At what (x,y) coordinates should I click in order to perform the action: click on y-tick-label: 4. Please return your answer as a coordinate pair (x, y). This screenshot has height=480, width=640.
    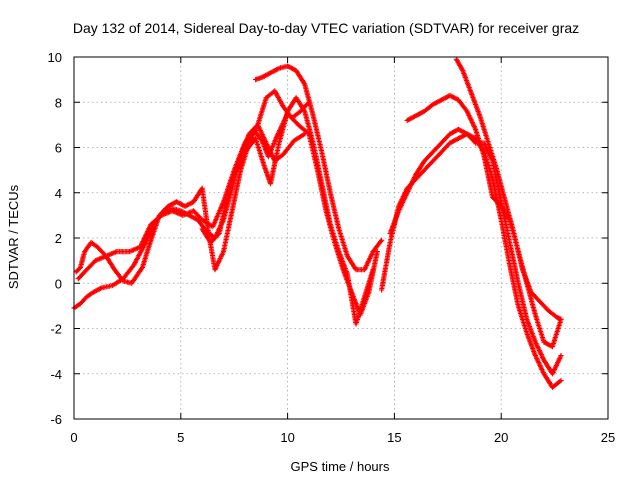
    Looking at the image, I should click on (58, 193).